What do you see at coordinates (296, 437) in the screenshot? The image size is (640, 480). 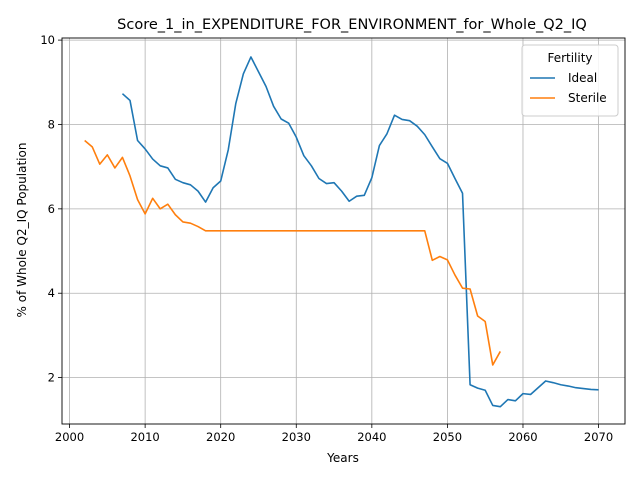 I see `x-tick-label: 2030` at bounding box center [296, 437].